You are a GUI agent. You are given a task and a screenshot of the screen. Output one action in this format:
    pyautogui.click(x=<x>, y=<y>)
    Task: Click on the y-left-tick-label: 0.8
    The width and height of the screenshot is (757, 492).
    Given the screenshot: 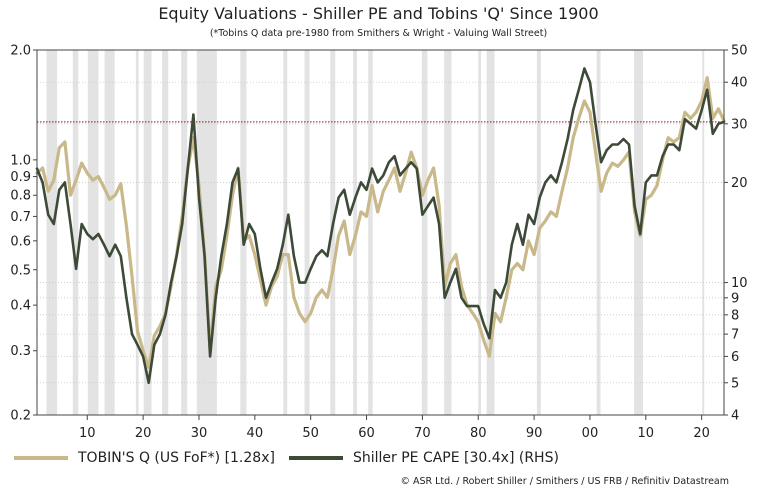 What is the action you would take?
    pyautogui.click(x=20, y=196)
    